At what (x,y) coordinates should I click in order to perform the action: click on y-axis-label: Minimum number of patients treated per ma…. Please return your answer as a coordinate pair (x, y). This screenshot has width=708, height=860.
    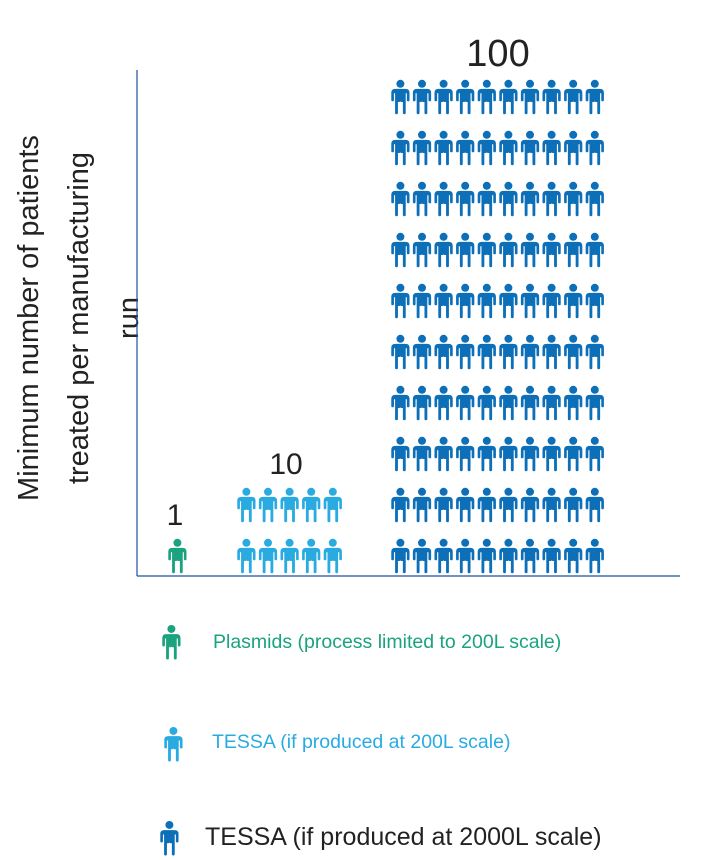
    Looking at the image, I should click on (79, 318).